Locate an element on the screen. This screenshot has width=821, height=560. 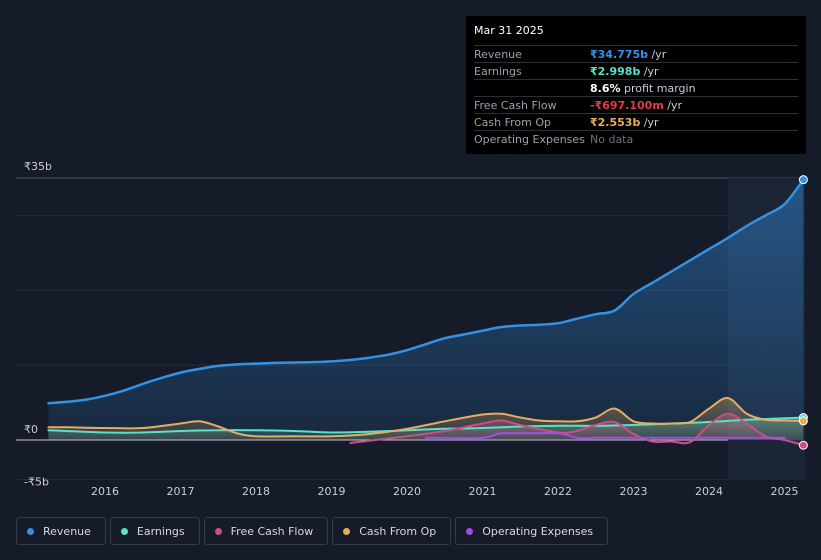
cash-from-op-end-marker is located at coordinates (803, 421).